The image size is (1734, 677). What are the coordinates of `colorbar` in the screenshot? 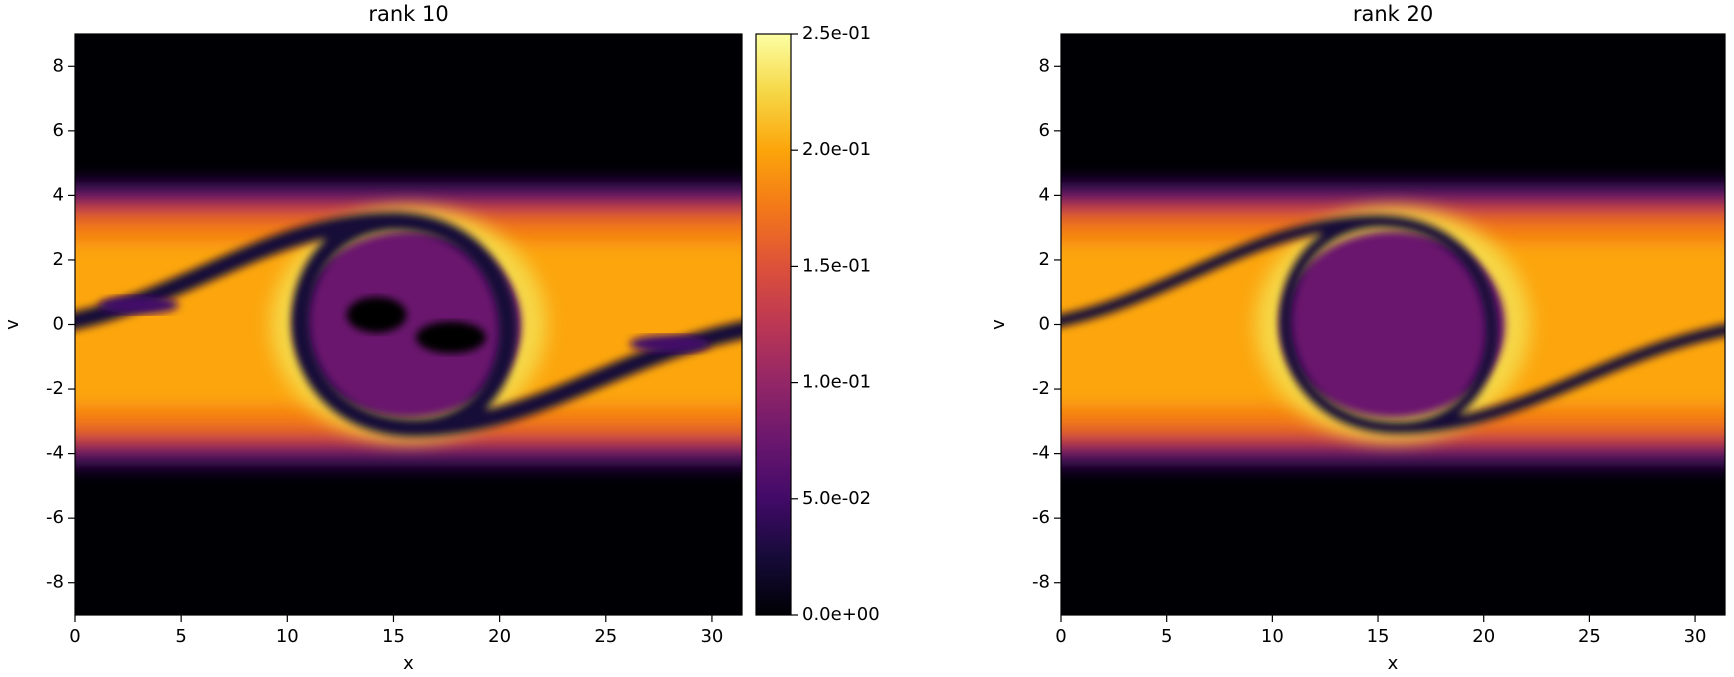 It's located at (773, 324).